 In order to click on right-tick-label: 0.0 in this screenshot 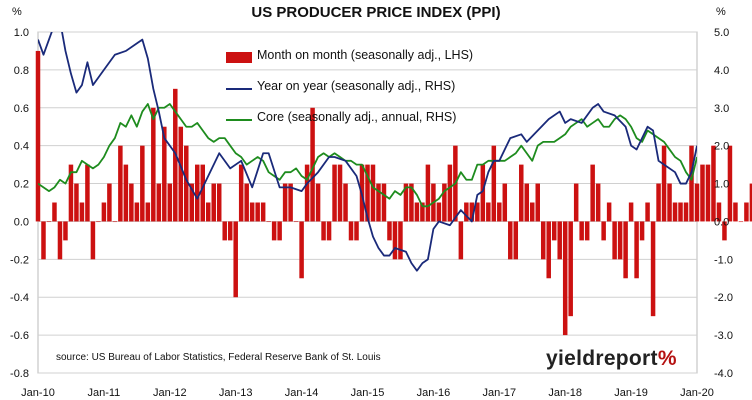, I will do `click(721, 222)`.